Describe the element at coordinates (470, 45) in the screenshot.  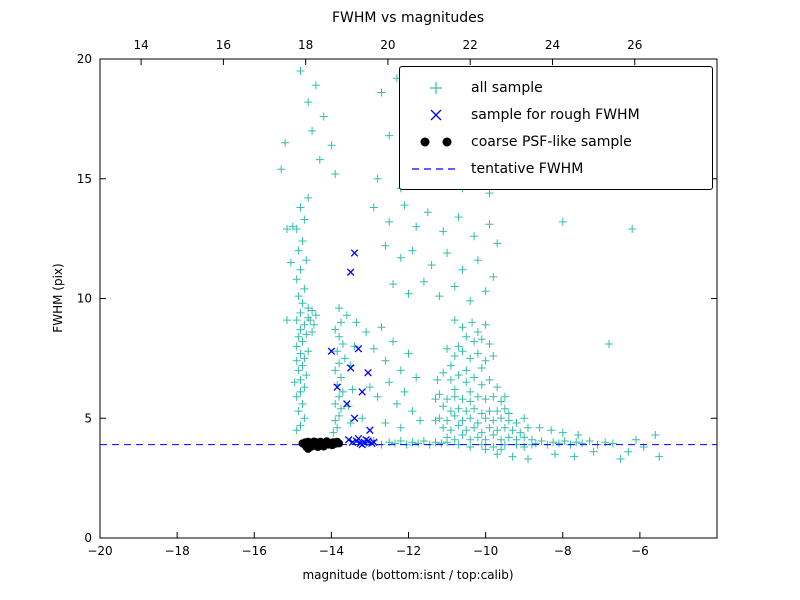
I see `x-top-tick-label: 22` at that location.